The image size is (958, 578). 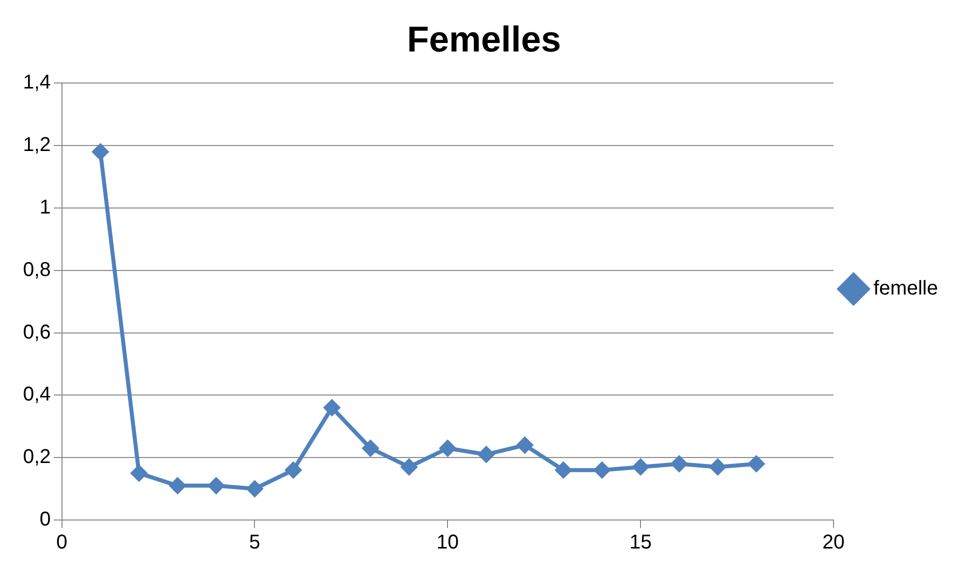 I want to click on y-tick-label: 0,2, so click(x=36, y=457).